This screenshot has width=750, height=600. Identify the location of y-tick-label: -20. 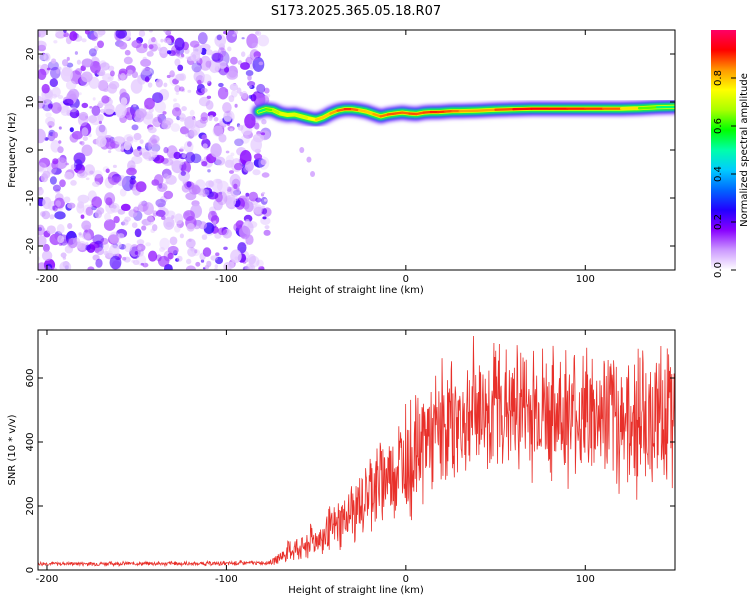
(30, 246).